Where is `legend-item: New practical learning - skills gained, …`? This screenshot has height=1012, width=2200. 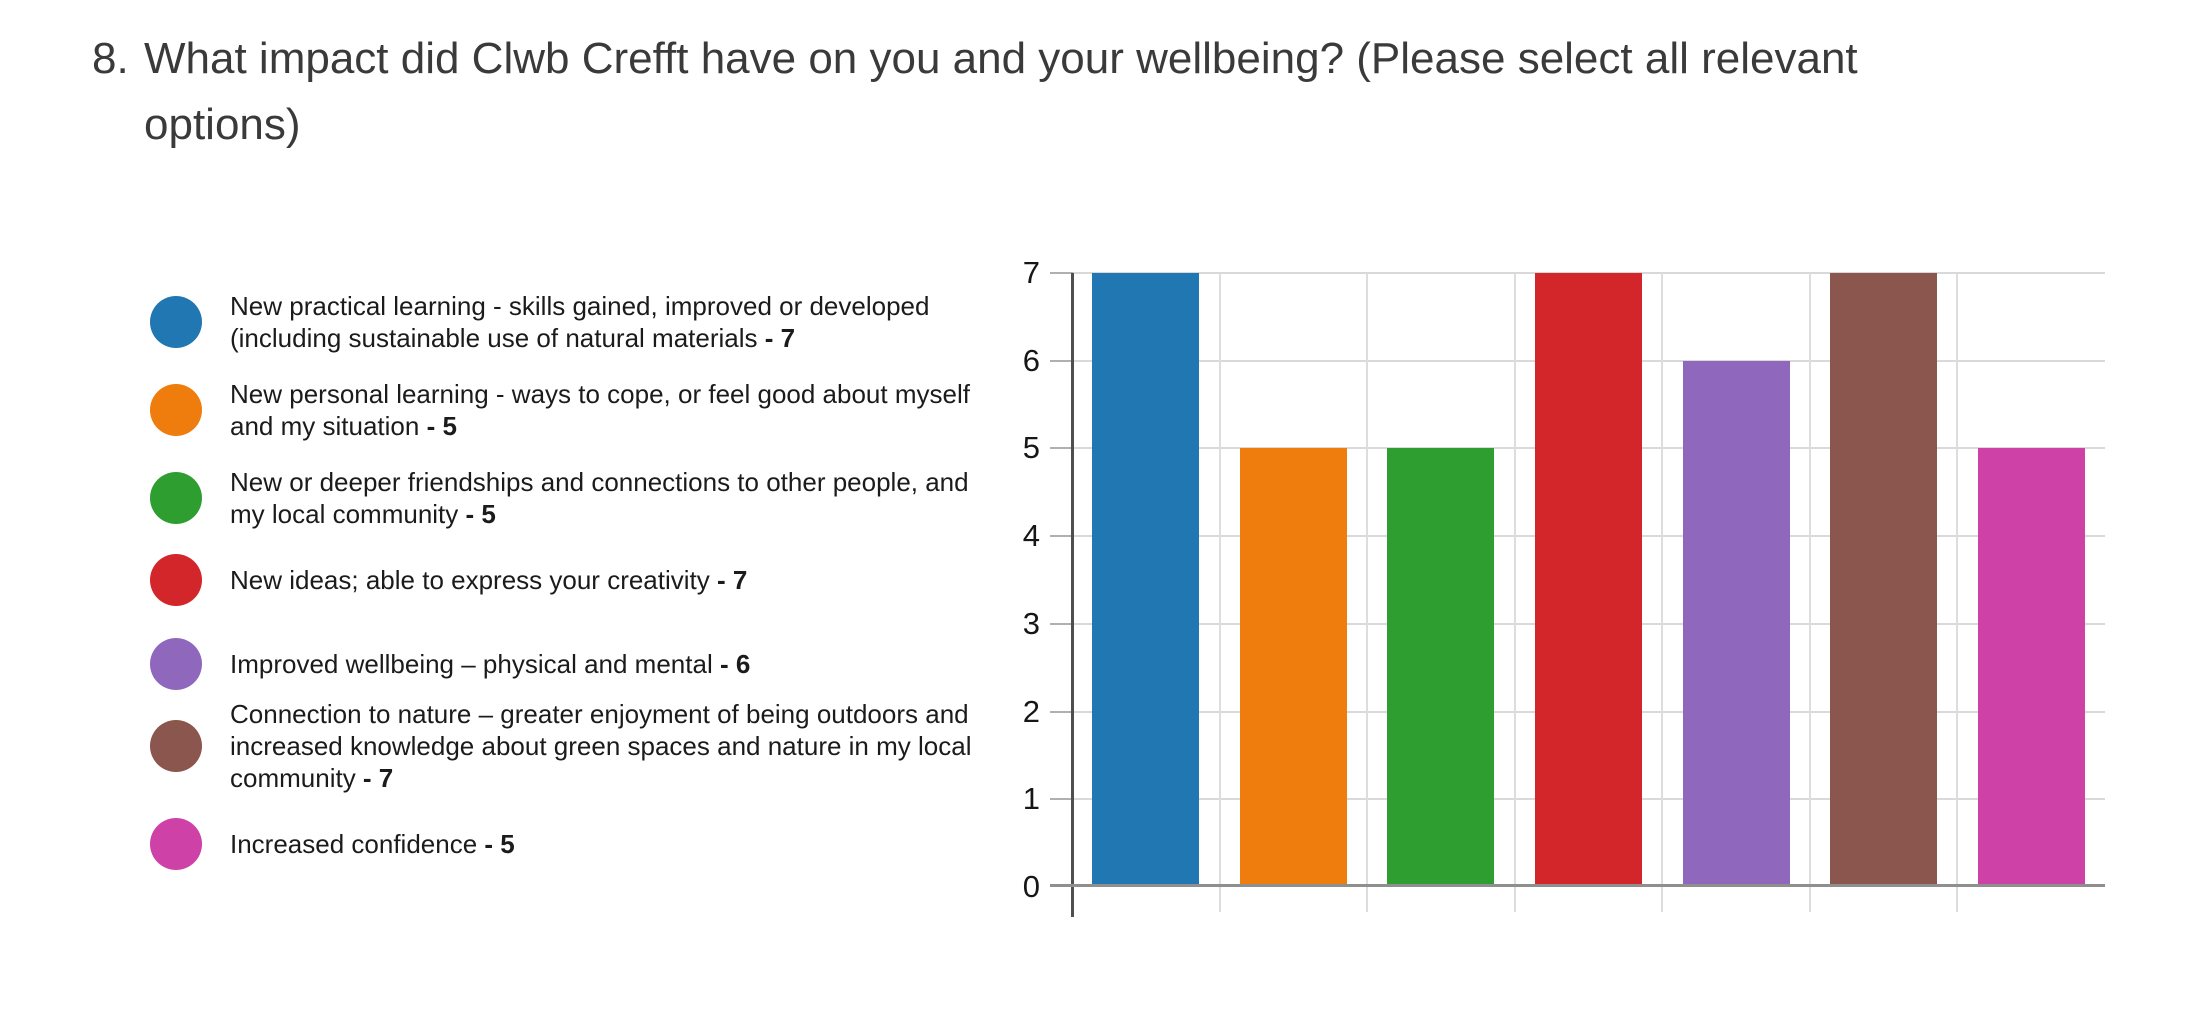
legend-item: New practical learning - skills gained, … is located at coordinates (580, 322).